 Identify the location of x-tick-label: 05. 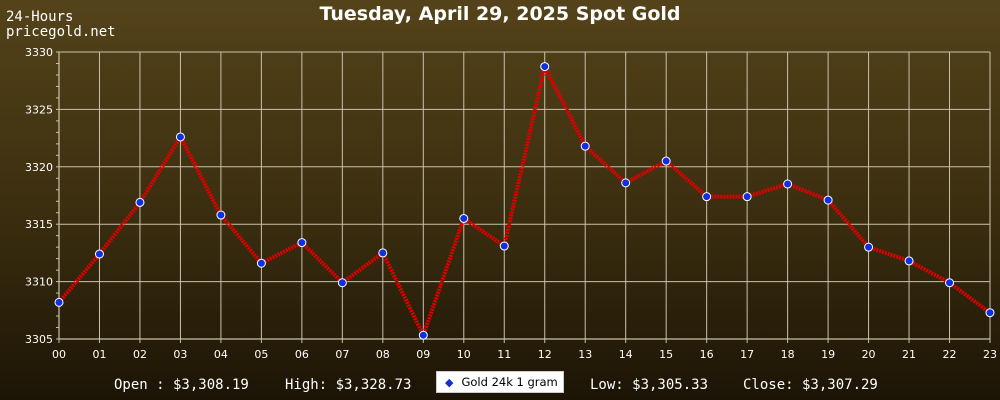
(261, 354).